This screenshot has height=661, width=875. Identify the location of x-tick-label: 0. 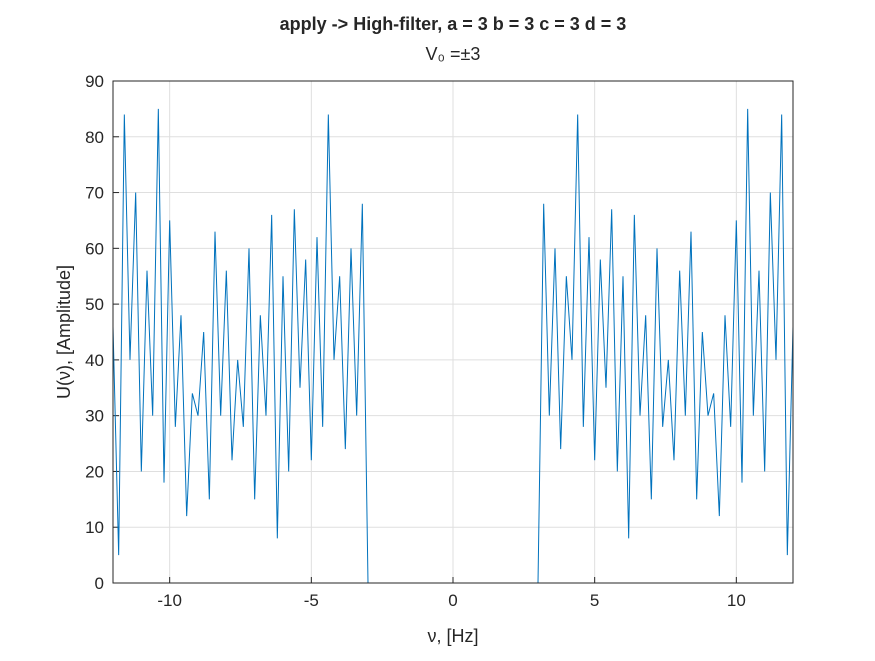
(452, 600).